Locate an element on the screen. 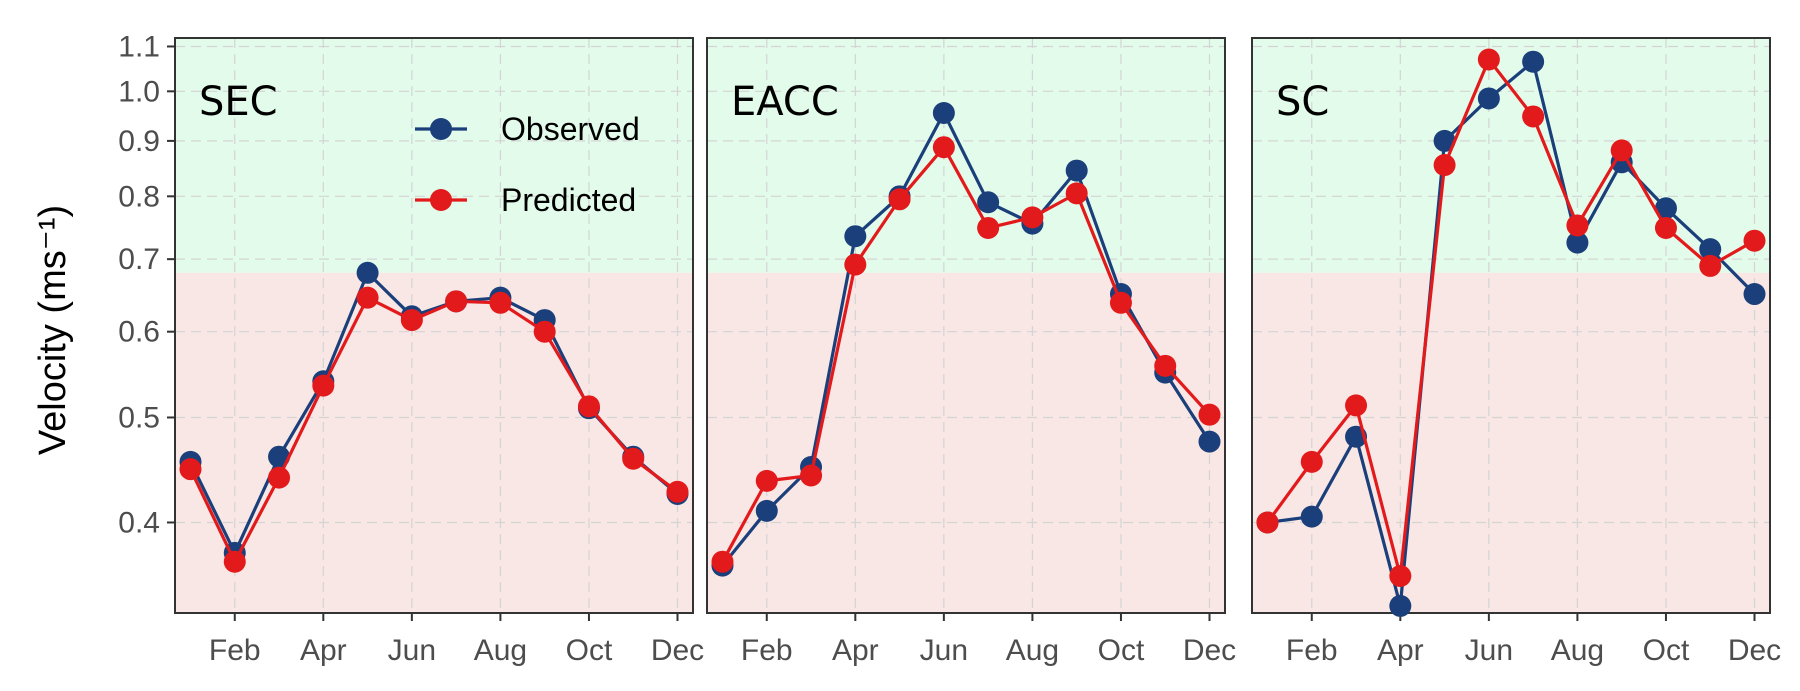 The height and width of the screenshot is (691, 1800). y-axis: 0.4 0.5 0.6 0.7 0.8 0.9 1.0 1.1 is located at coordinates (146, 284).